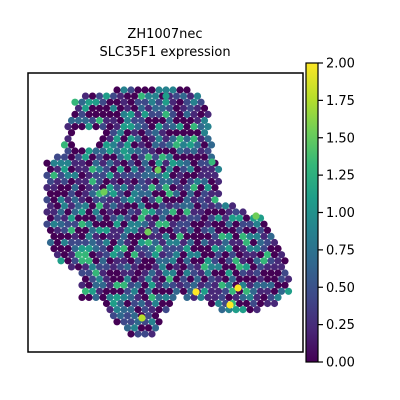  Describe the element at coordinates (238, 288) in the screenshot. I see `highlight-spot` at that location.